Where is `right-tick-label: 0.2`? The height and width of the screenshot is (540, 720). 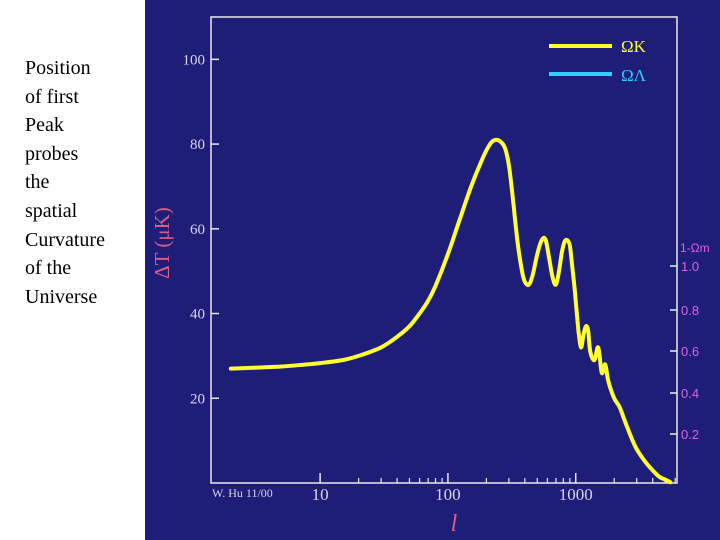 right-tick-label: 0.2 is located at coordinates (690, 434).